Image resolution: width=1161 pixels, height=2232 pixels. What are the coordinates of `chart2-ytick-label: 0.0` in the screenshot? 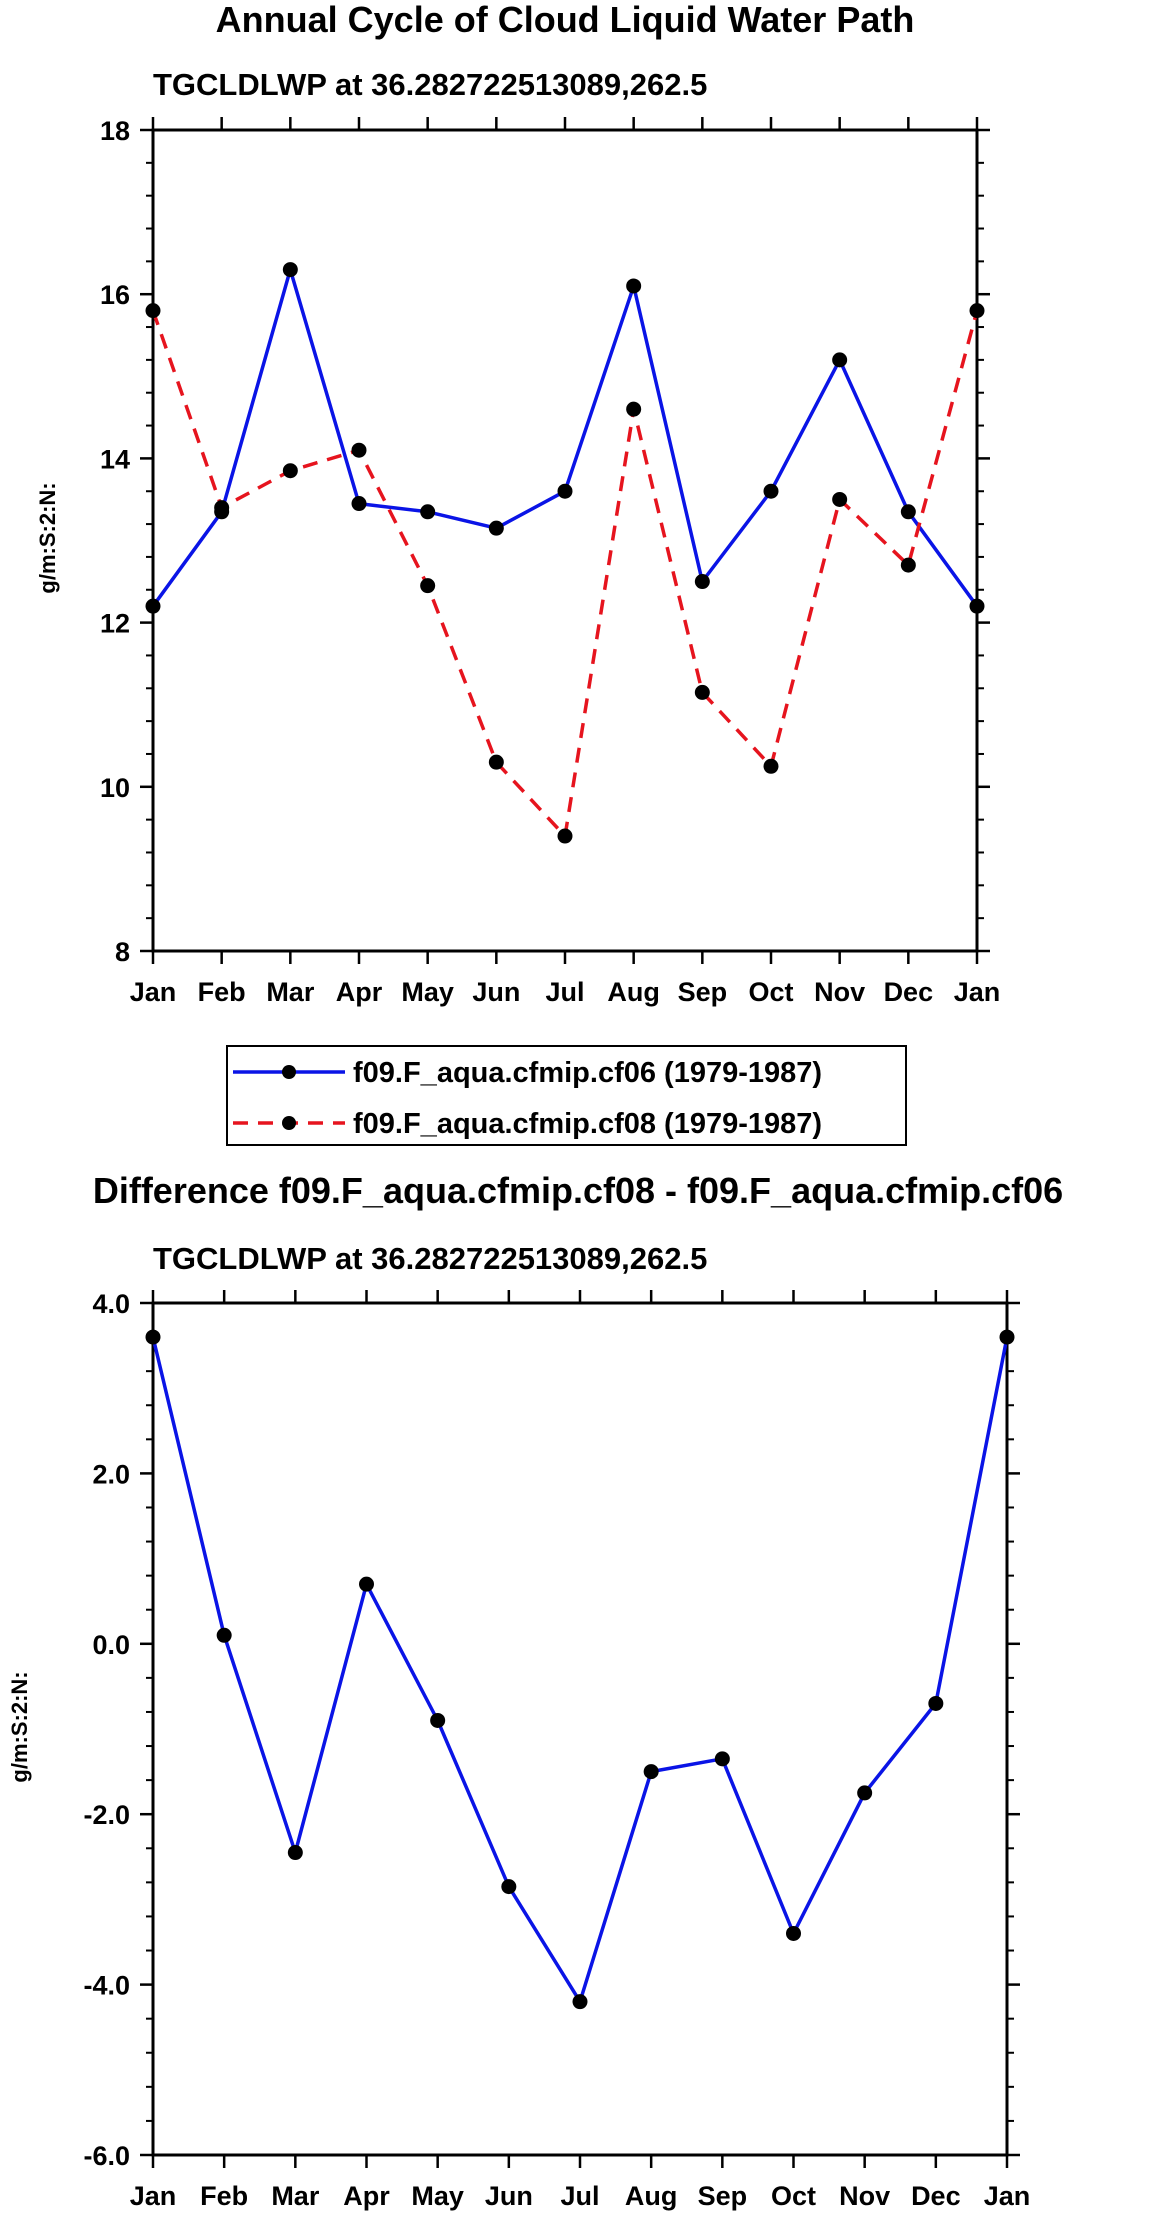 It's located at (111, 1645).